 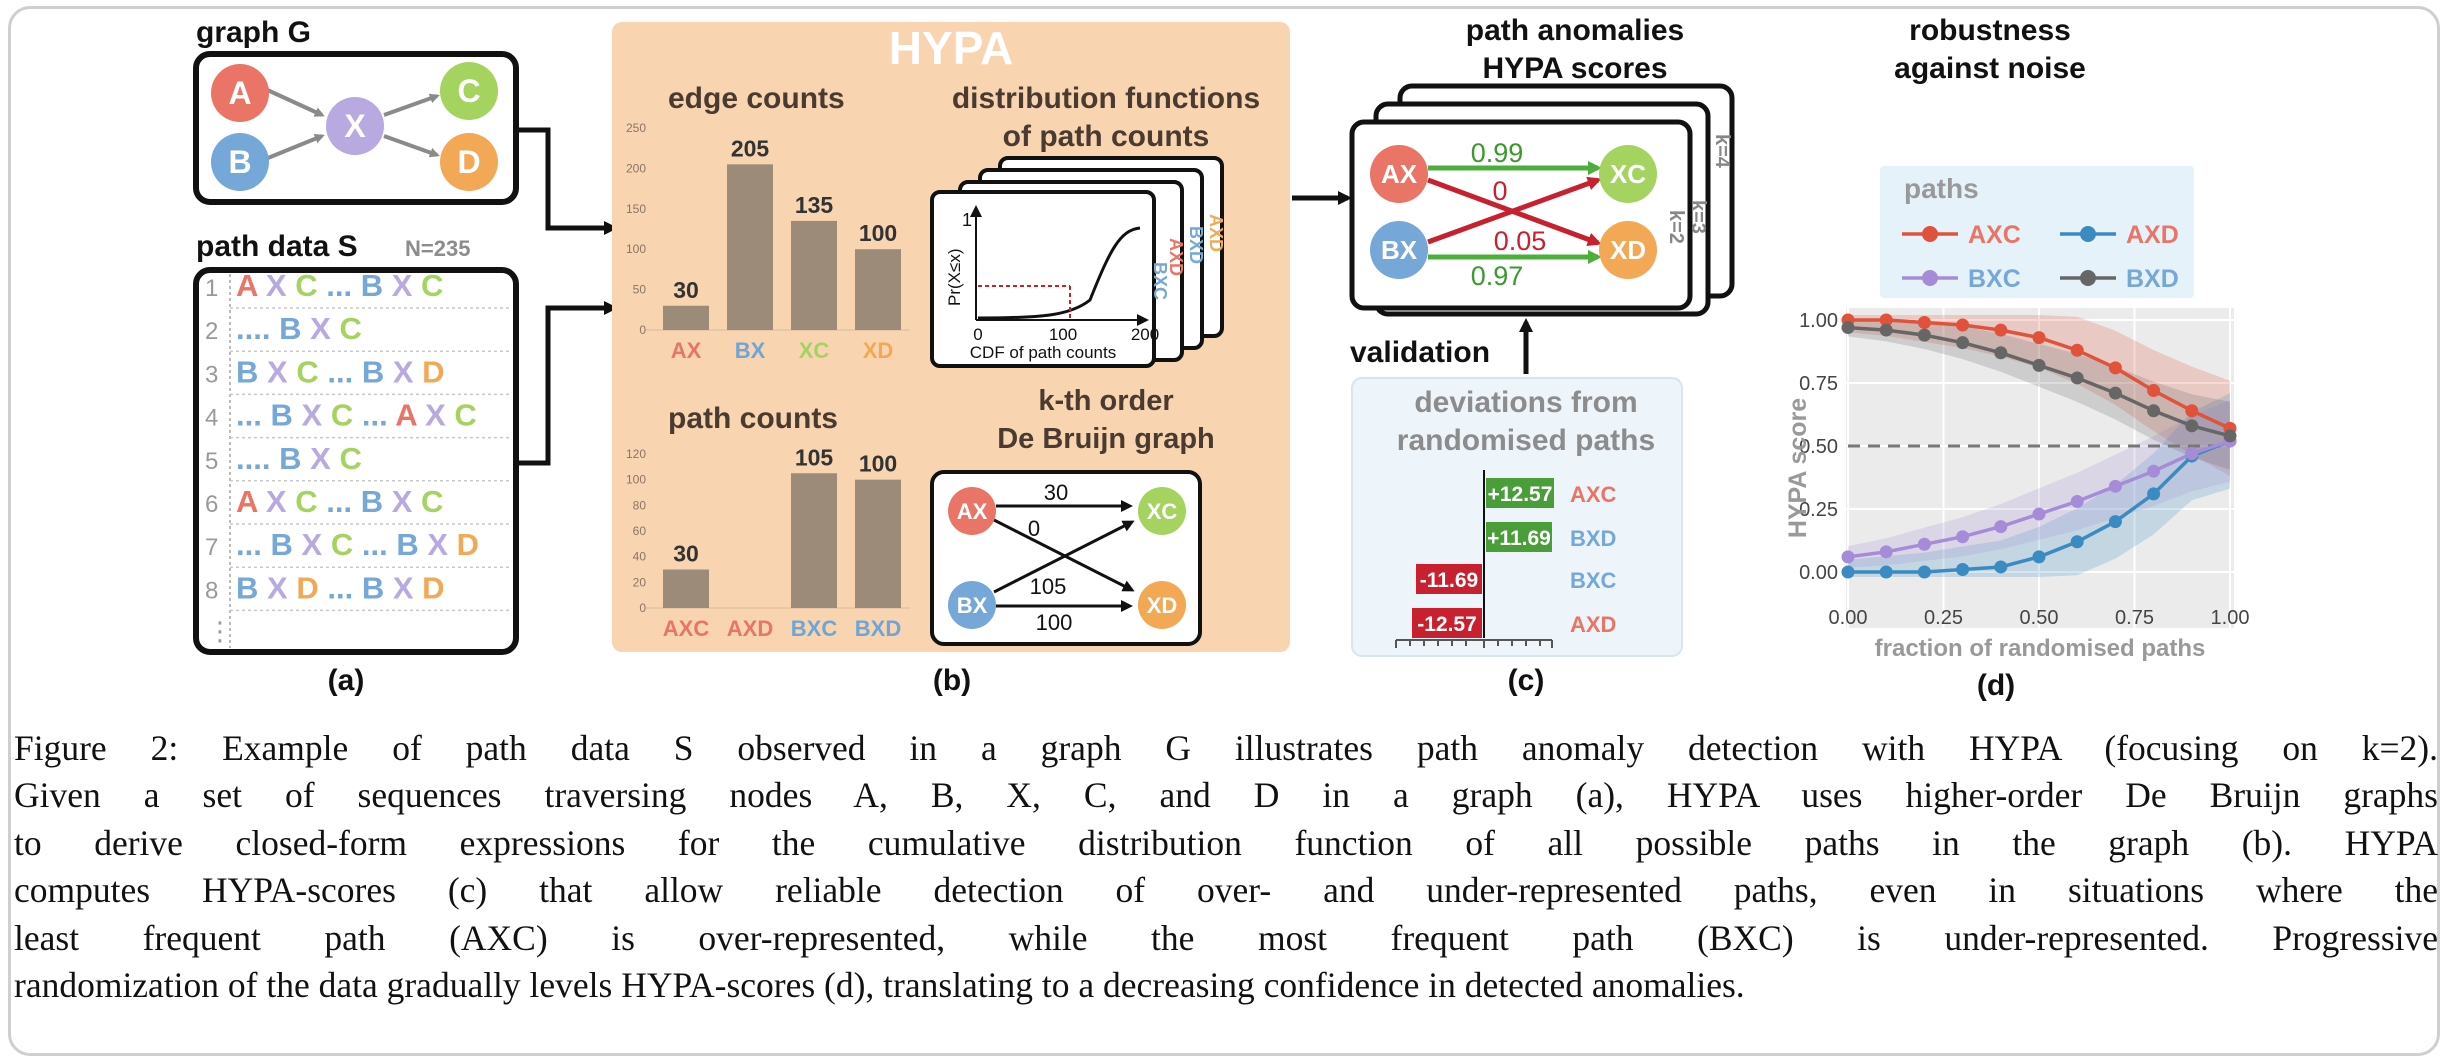 What do you see at coordinates (640, 557) in the screenshot?
I see `bar-y-tick: 40` at bounding box center [640, 557].